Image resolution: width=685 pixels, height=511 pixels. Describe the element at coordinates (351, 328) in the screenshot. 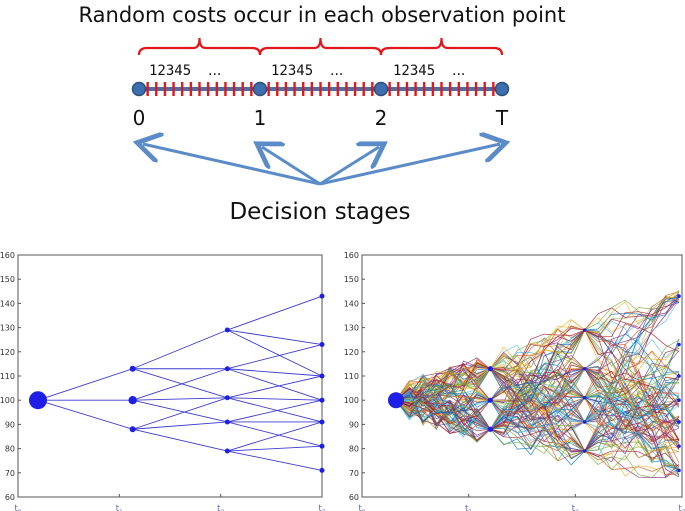

I see `y-tick-label: 130` at that location.